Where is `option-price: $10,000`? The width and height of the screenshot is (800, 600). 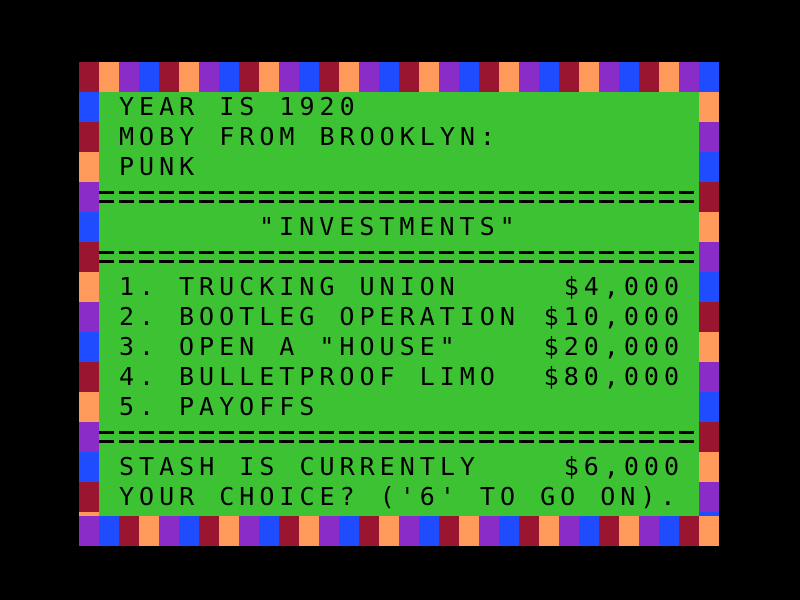 option-price: $10,000 is located at coordinates (613, 316).